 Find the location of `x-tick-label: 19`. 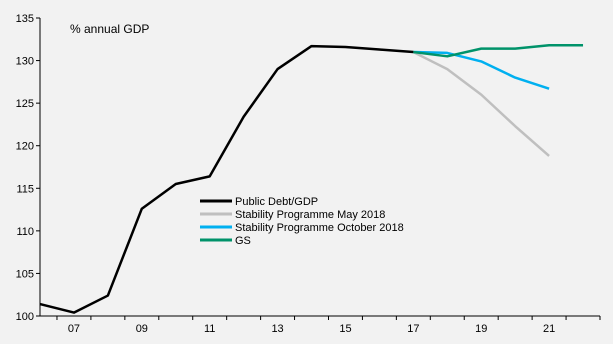

x-tick-label: 19 is located at coordinates (481, 329).